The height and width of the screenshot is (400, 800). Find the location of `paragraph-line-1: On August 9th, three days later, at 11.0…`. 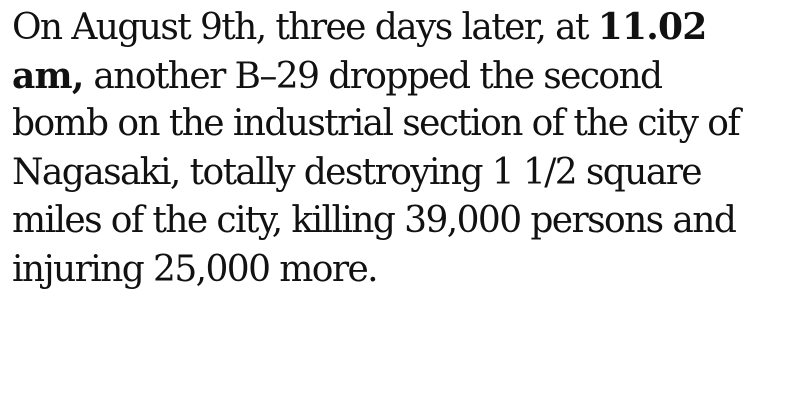

paragraph-line-1: On August 9th, three days later, at 11.0… is located at coordinates (400, 27).